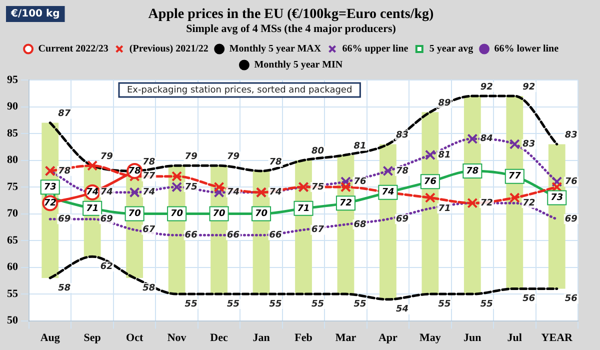 The height and width of the screenshot is (350, 600). What do you see at coordinates (92, 338) in the screenshot?
I see `x-tick-label: Sep` at bounding box center [92, 338].